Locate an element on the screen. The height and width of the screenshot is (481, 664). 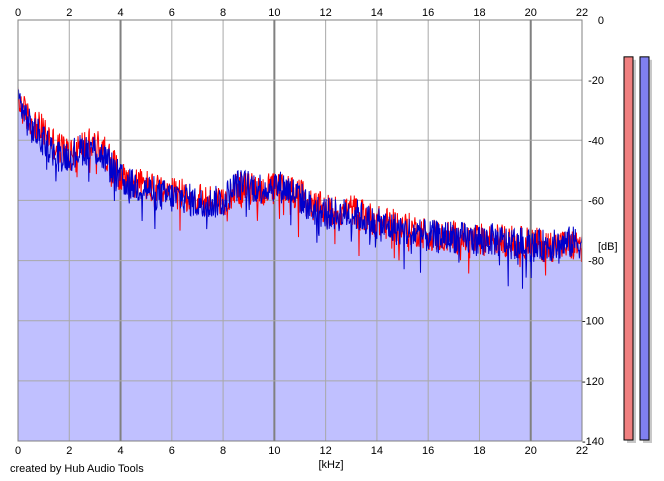
x-tick-label-top: 6 is located at coordinates (172, 13).